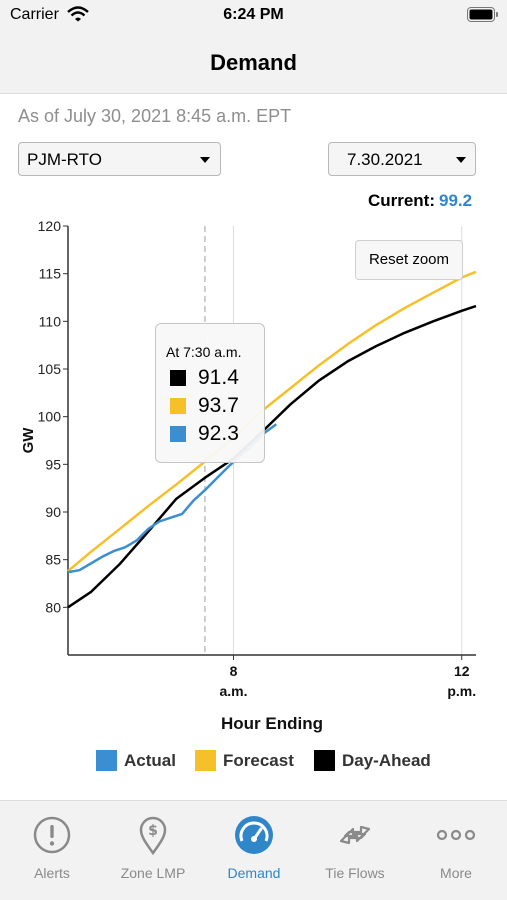  What do you see at coordinates (64, 159) in the screenshot?
I see `region-select-value: PJM-RTO` at bounding box center [64, 159].